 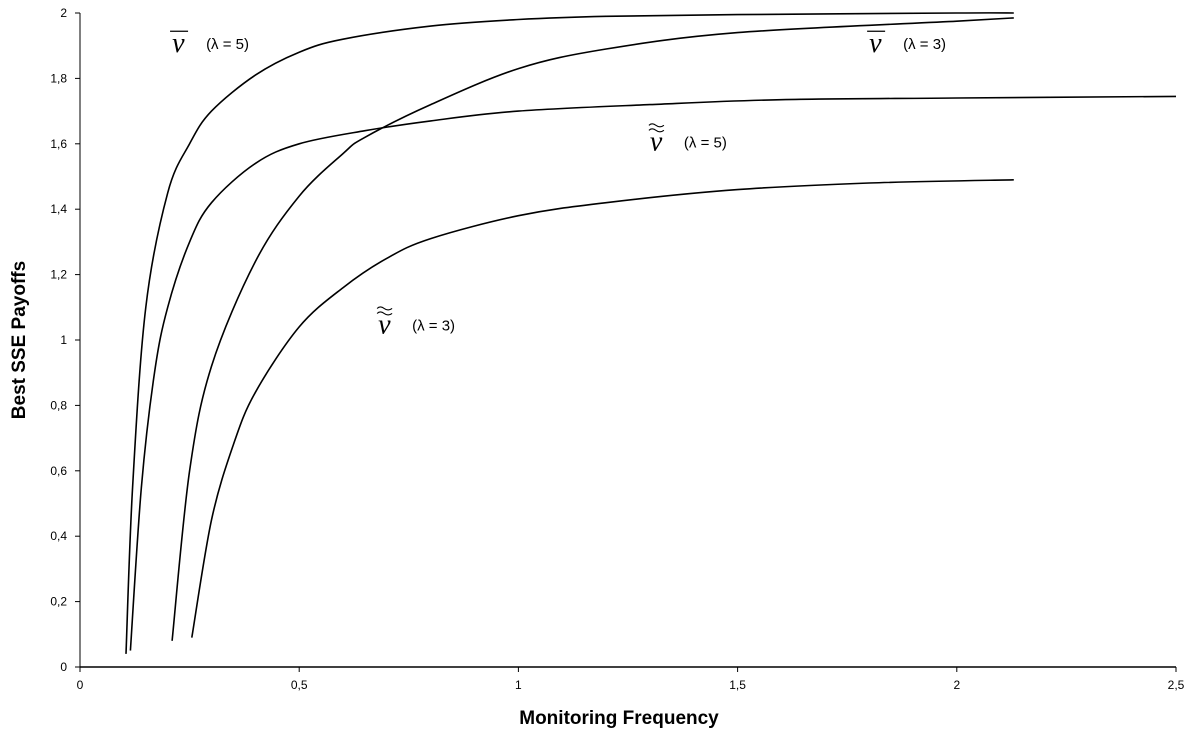 I want to click on y-tick-label: 1,2, so click(x=58, y=275).